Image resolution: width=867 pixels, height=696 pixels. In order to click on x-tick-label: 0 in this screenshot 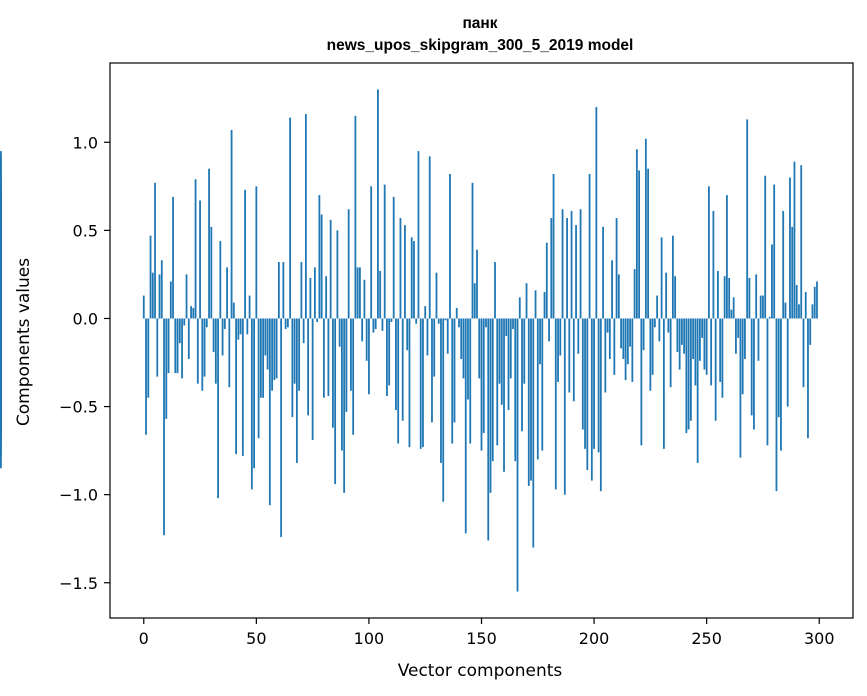, I will do `click(144, 638)`.